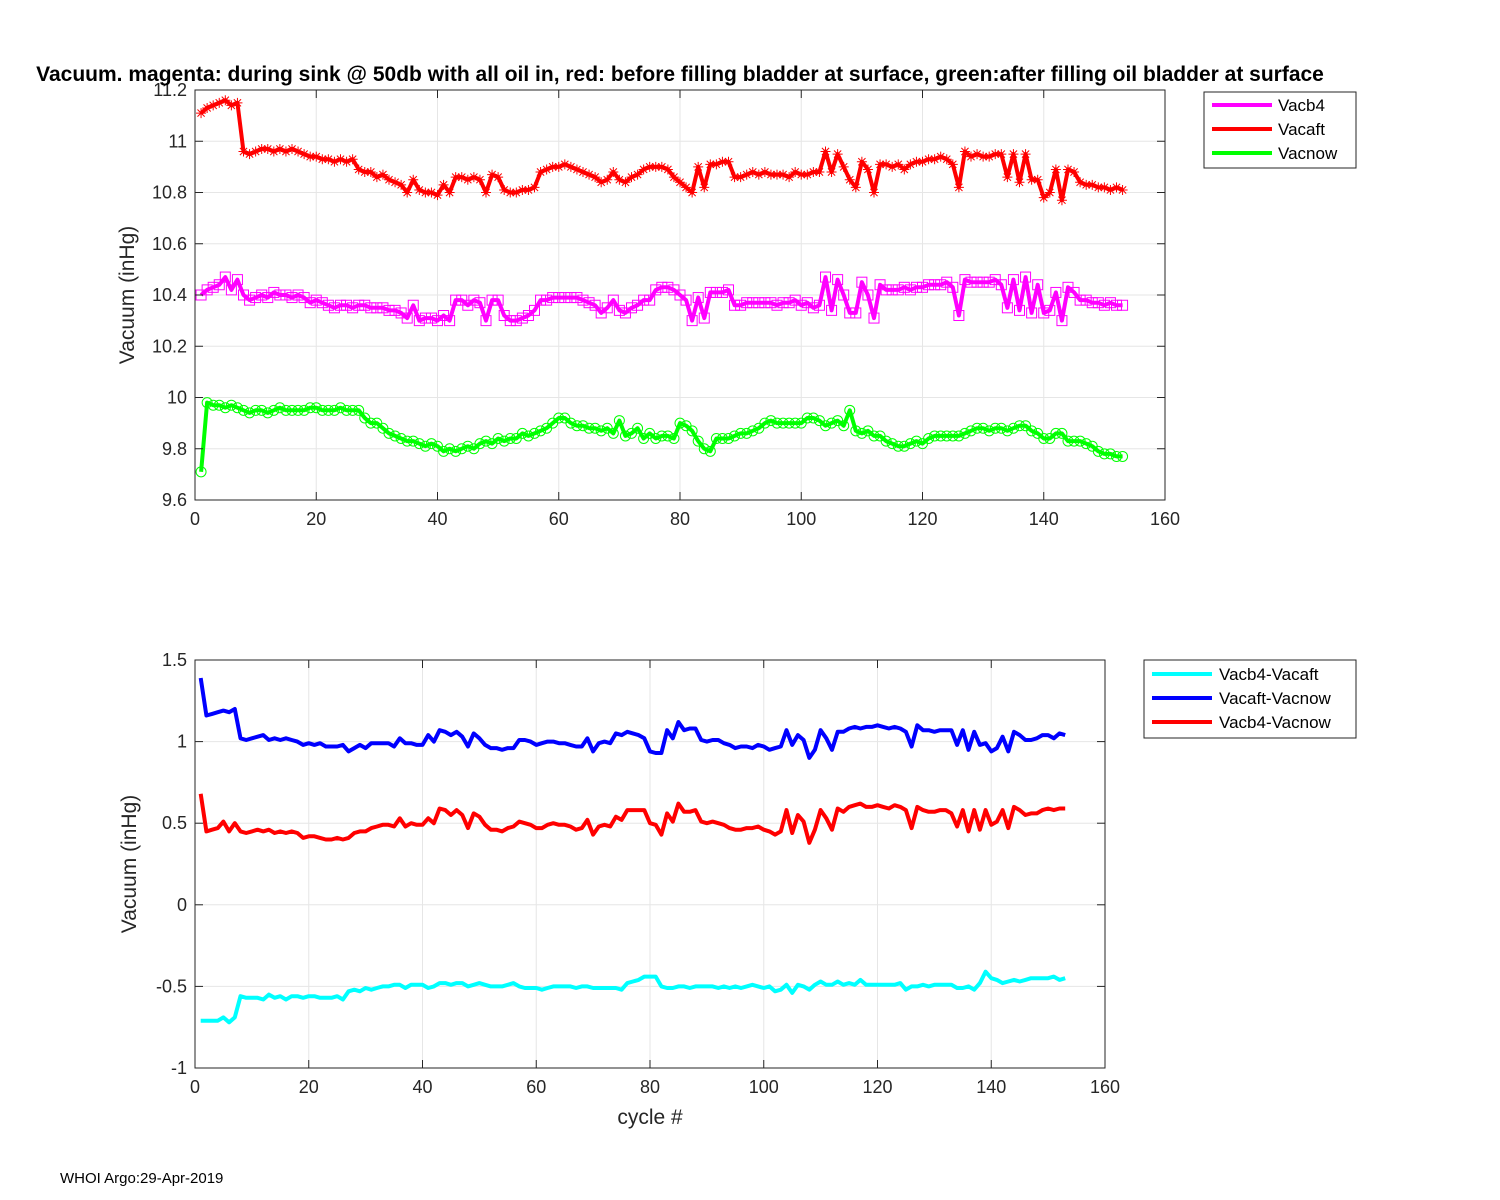 The height and width of the screenshot is (1200, 1500). I want to click on footer-text: WHOI Argo:29-Apr-2019, so click(141, 1178).